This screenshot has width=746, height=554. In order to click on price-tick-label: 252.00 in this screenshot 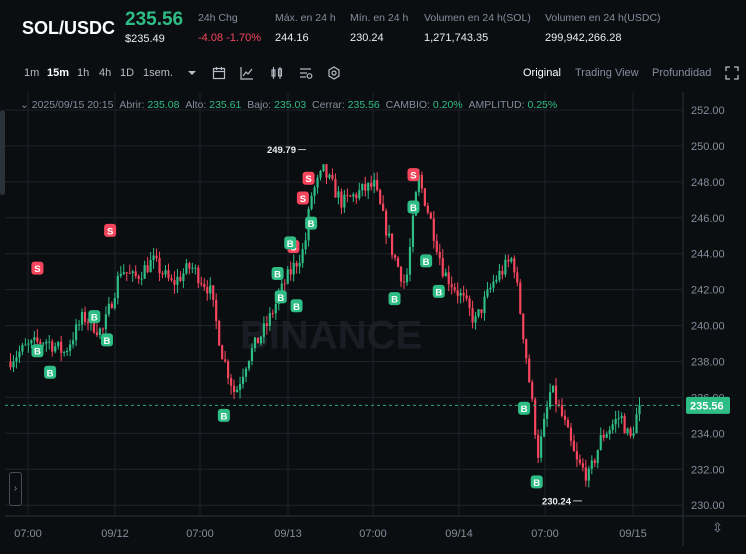, I will do `click(708, 111)`.